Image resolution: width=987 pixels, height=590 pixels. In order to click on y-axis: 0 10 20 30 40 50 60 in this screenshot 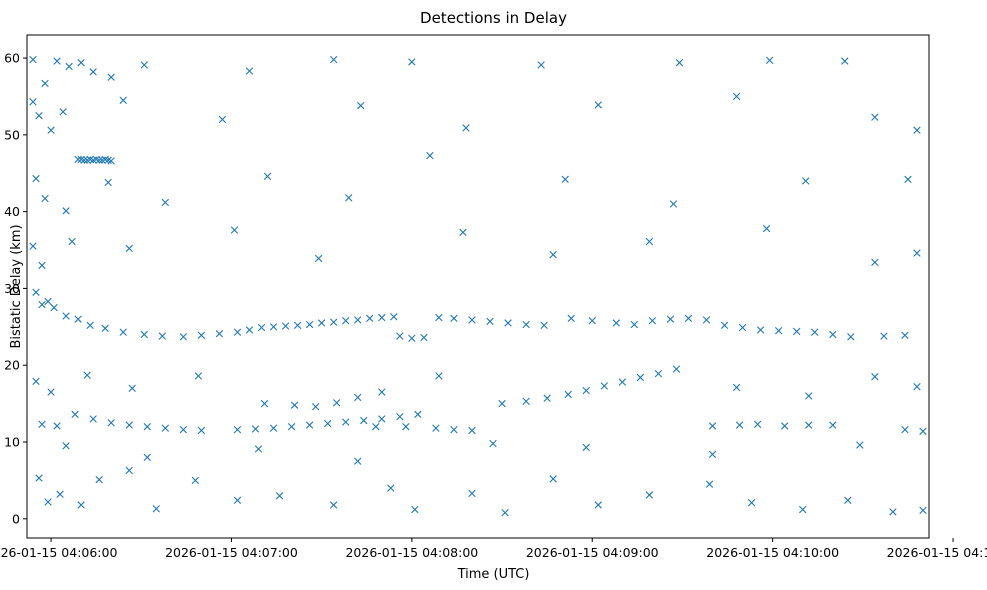, I will do `click(15, 288)`.